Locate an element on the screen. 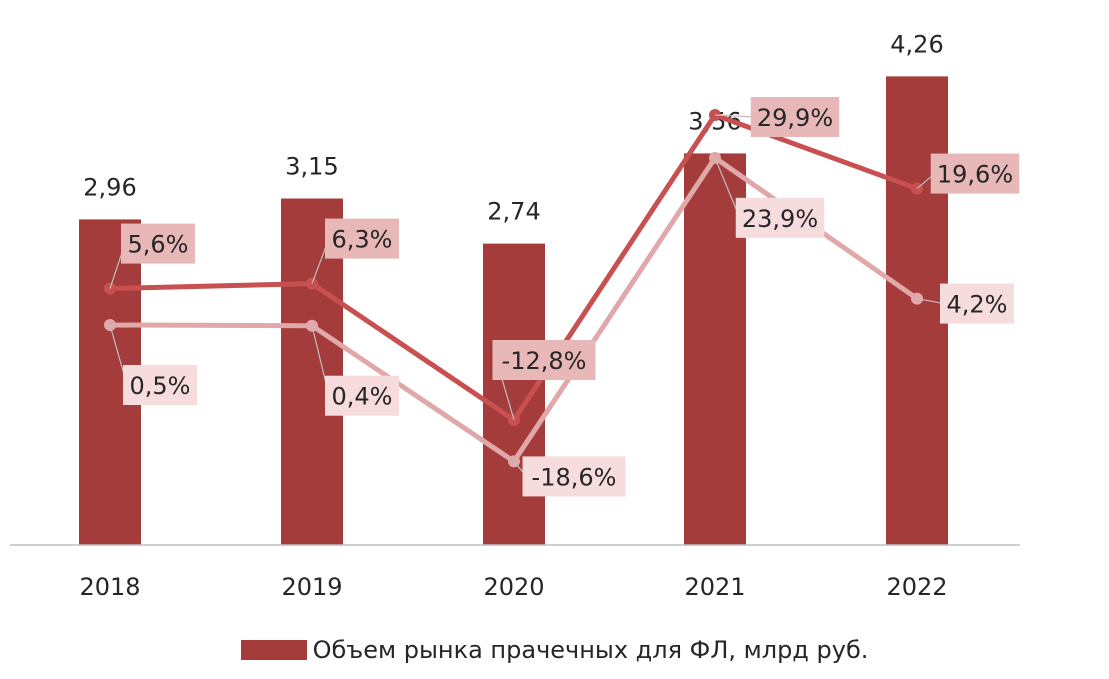 The width and height of the screenshot is (1109, 679). line-light-data-label: 4,2% is located at coordinates (977, 305).